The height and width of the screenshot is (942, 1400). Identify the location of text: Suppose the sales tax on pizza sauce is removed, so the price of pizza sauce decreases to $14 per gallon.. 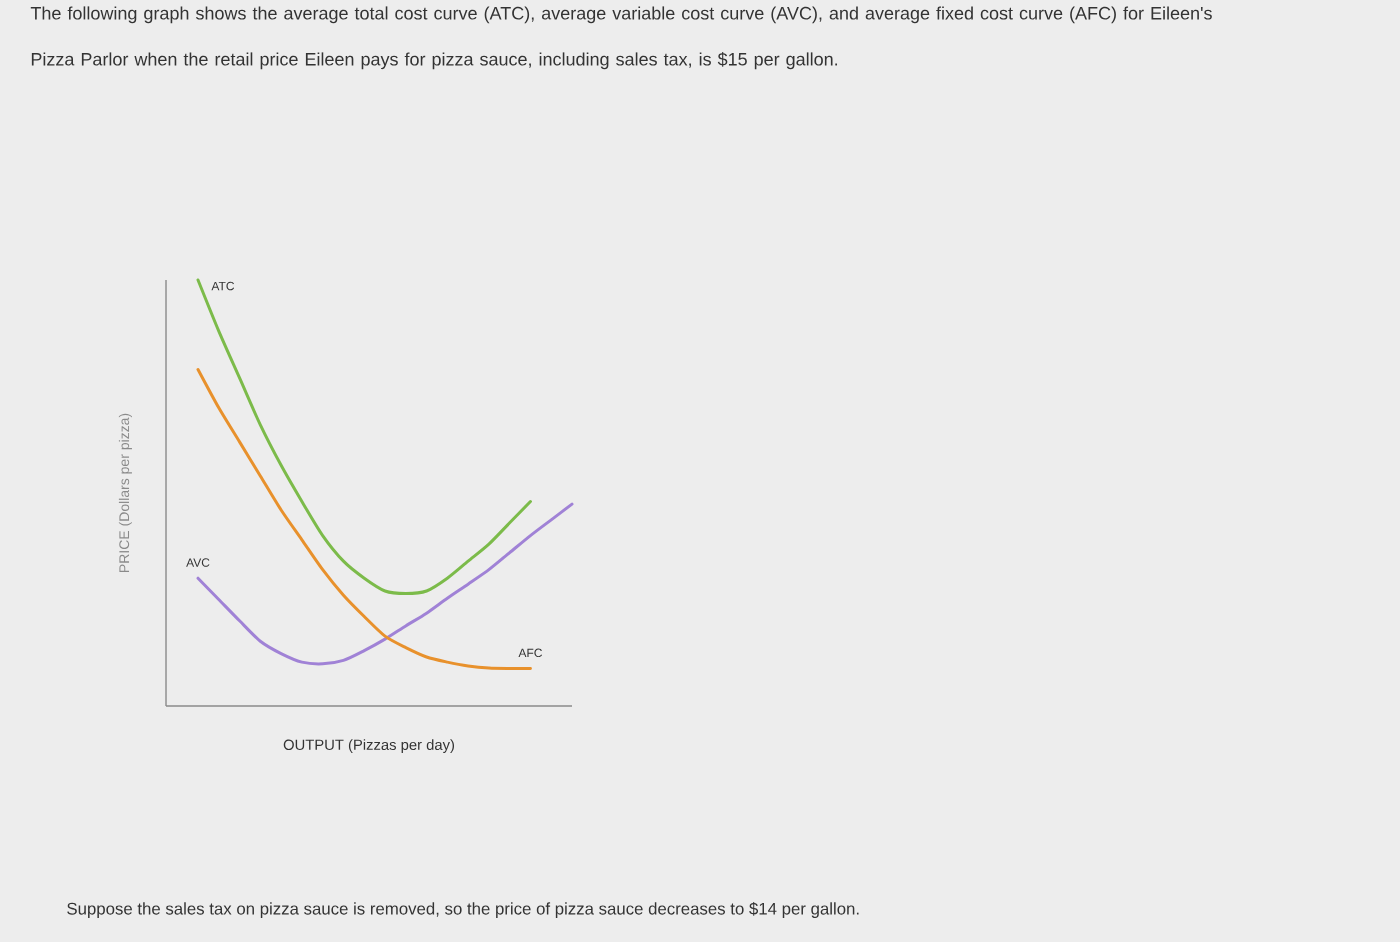
(463, 910).